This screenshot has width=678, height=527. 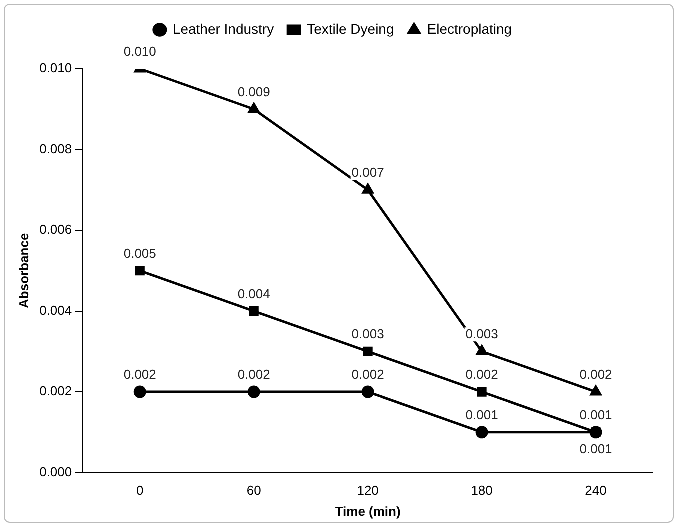 I want to click on data-label: 0.009, so click(x=254, y=92).